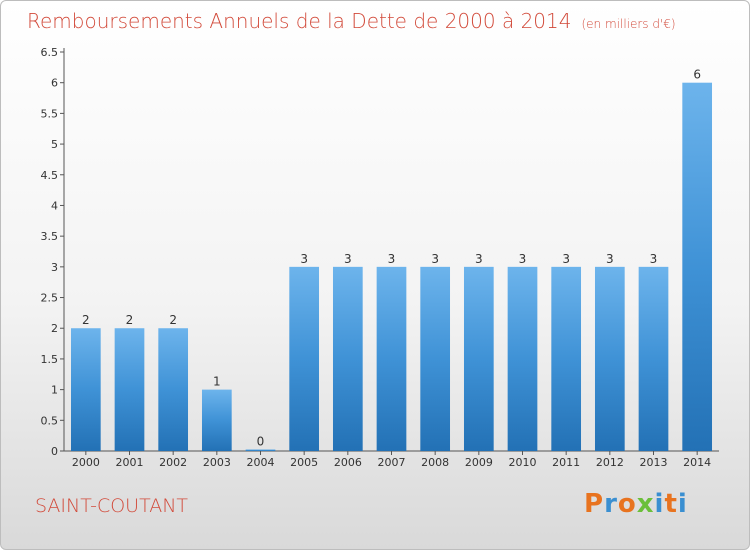 The width and height of the screenshot is (750, 551). I want to click on y-tick-label: 0.5, so click(50, 420).